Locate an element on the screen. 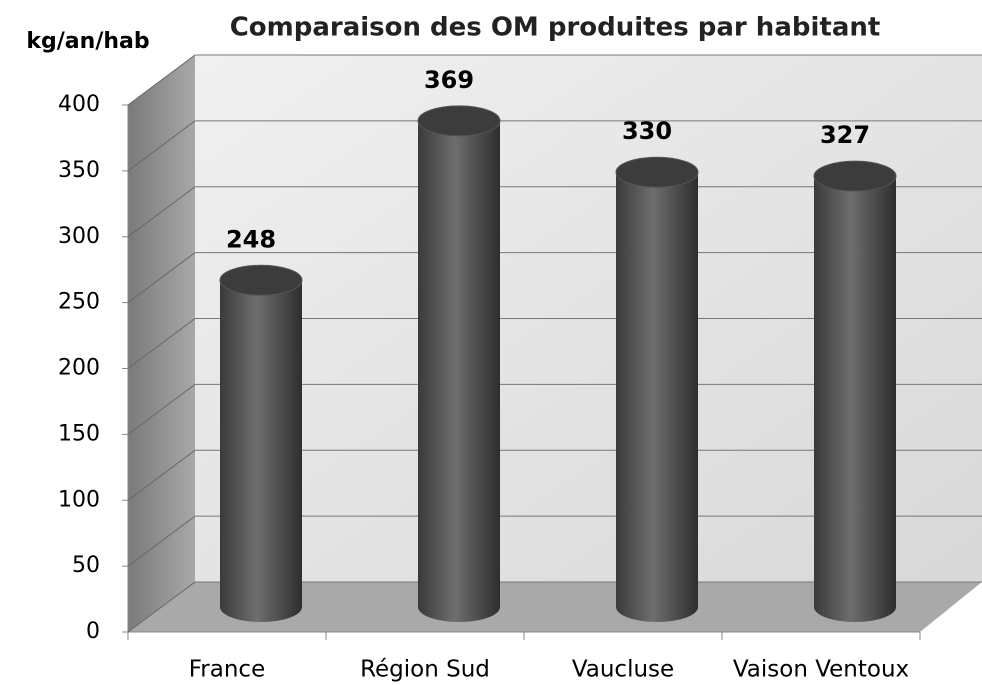 Image resolution: width=982 pixels, height=685 pixels. y-tick-label: 0 is located at coordinates (93, 631).